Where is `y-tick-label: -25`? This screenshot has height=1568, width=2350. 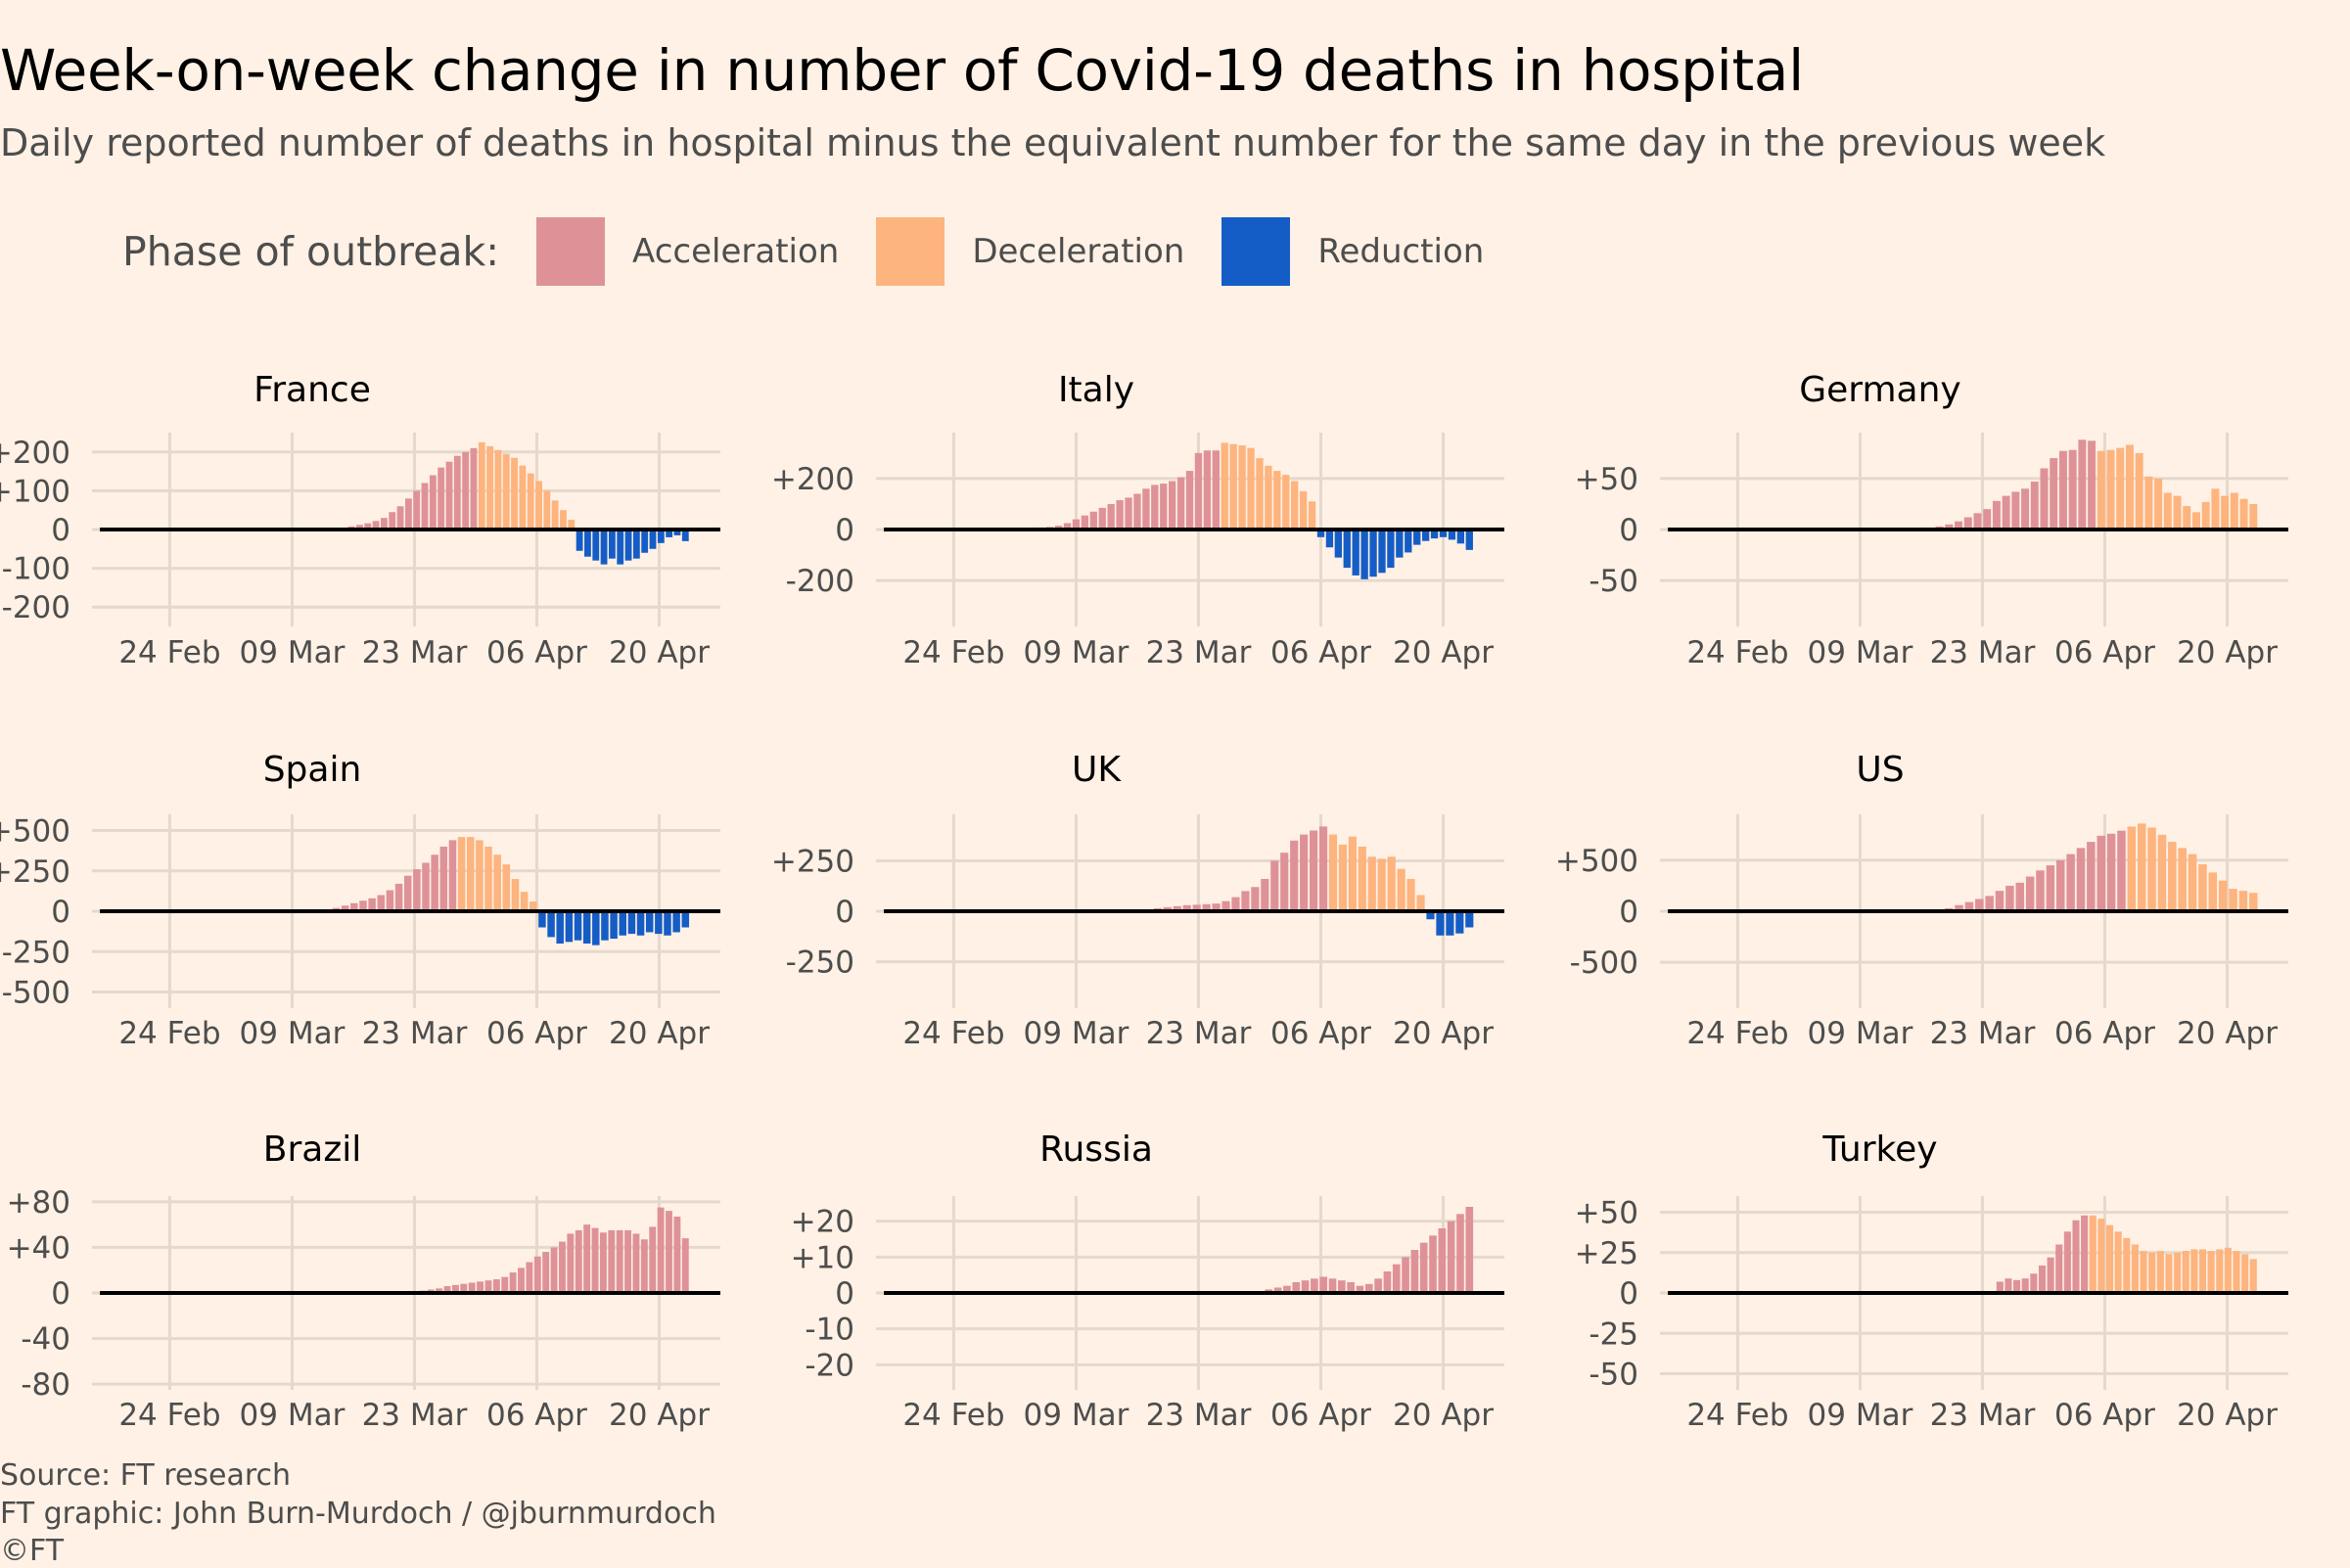
y-tick-label: -25 is located at coordinates (1614, 1334).